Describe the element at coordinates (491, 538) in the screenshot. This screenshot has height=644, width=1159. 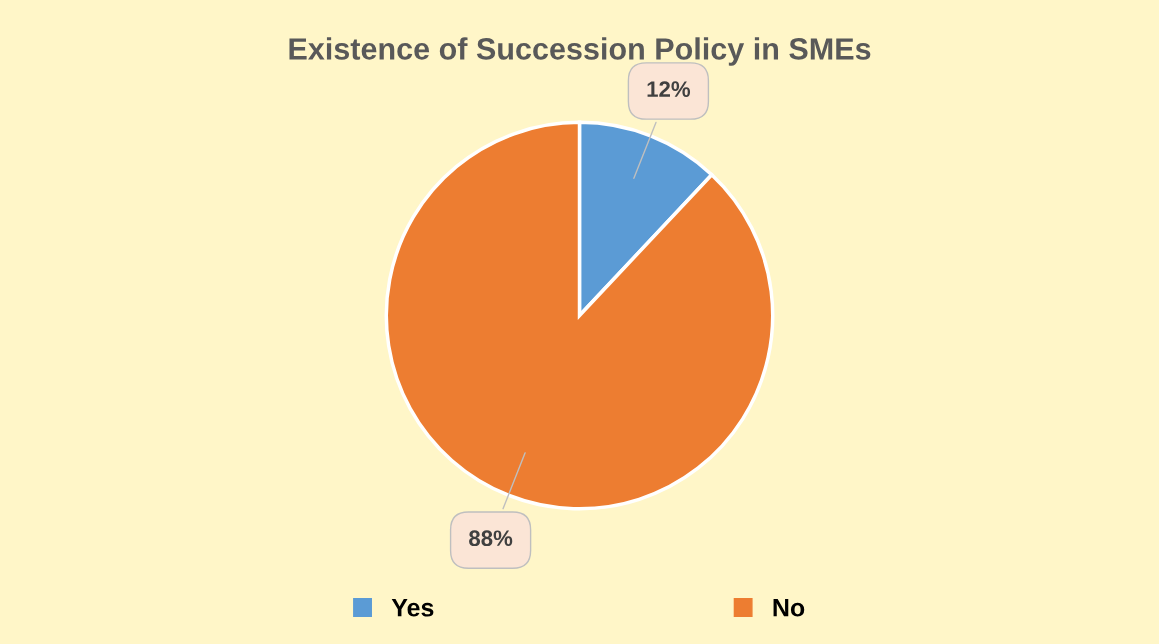
I see `data-label: 88%` at that location.